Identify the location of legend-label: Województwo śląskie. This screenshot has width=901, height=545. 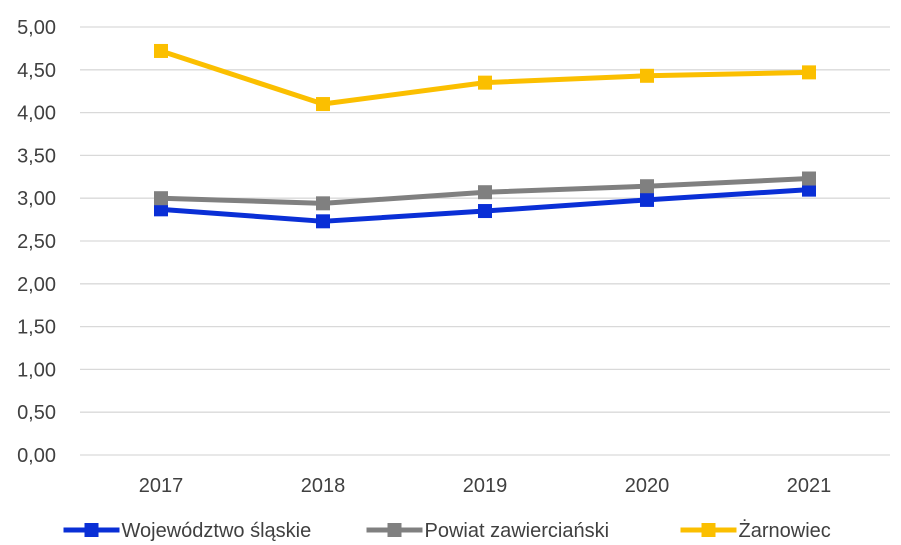
(217, 531).